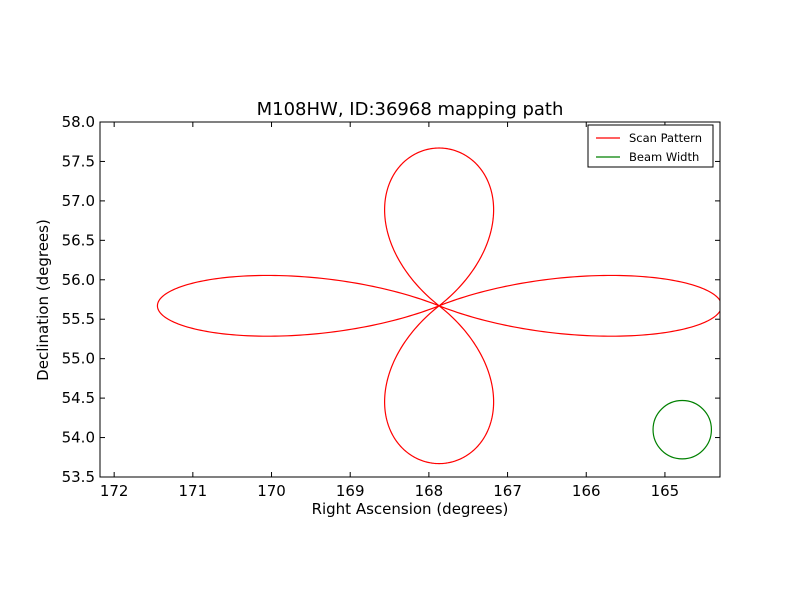 This screenshot has width=800, height=604. What do you see at coordinates (78, 477) in the screenshot?
I see `y-tick-label: 53.5` at bounding box center [78, 477].